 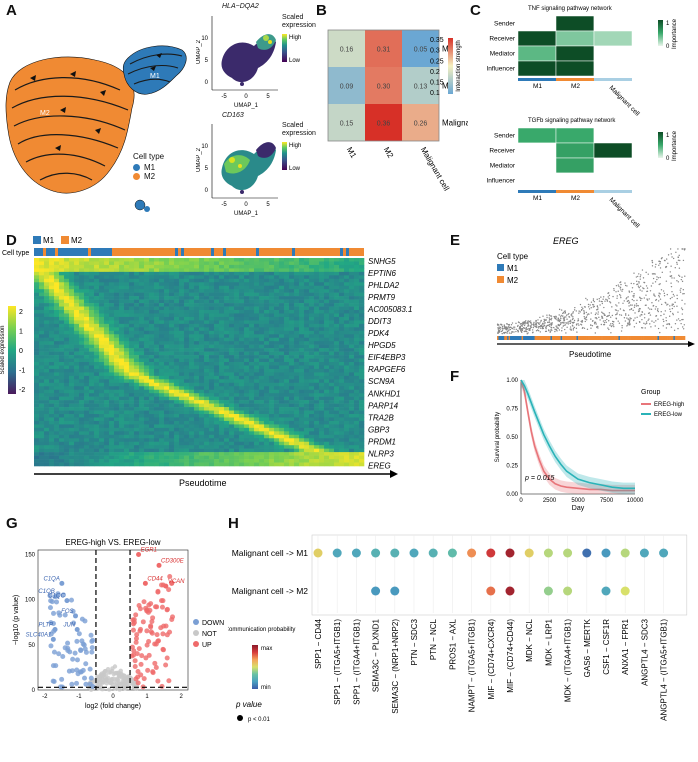 I want to click on celltype-annotation-cell, so click(x=161, y=252).